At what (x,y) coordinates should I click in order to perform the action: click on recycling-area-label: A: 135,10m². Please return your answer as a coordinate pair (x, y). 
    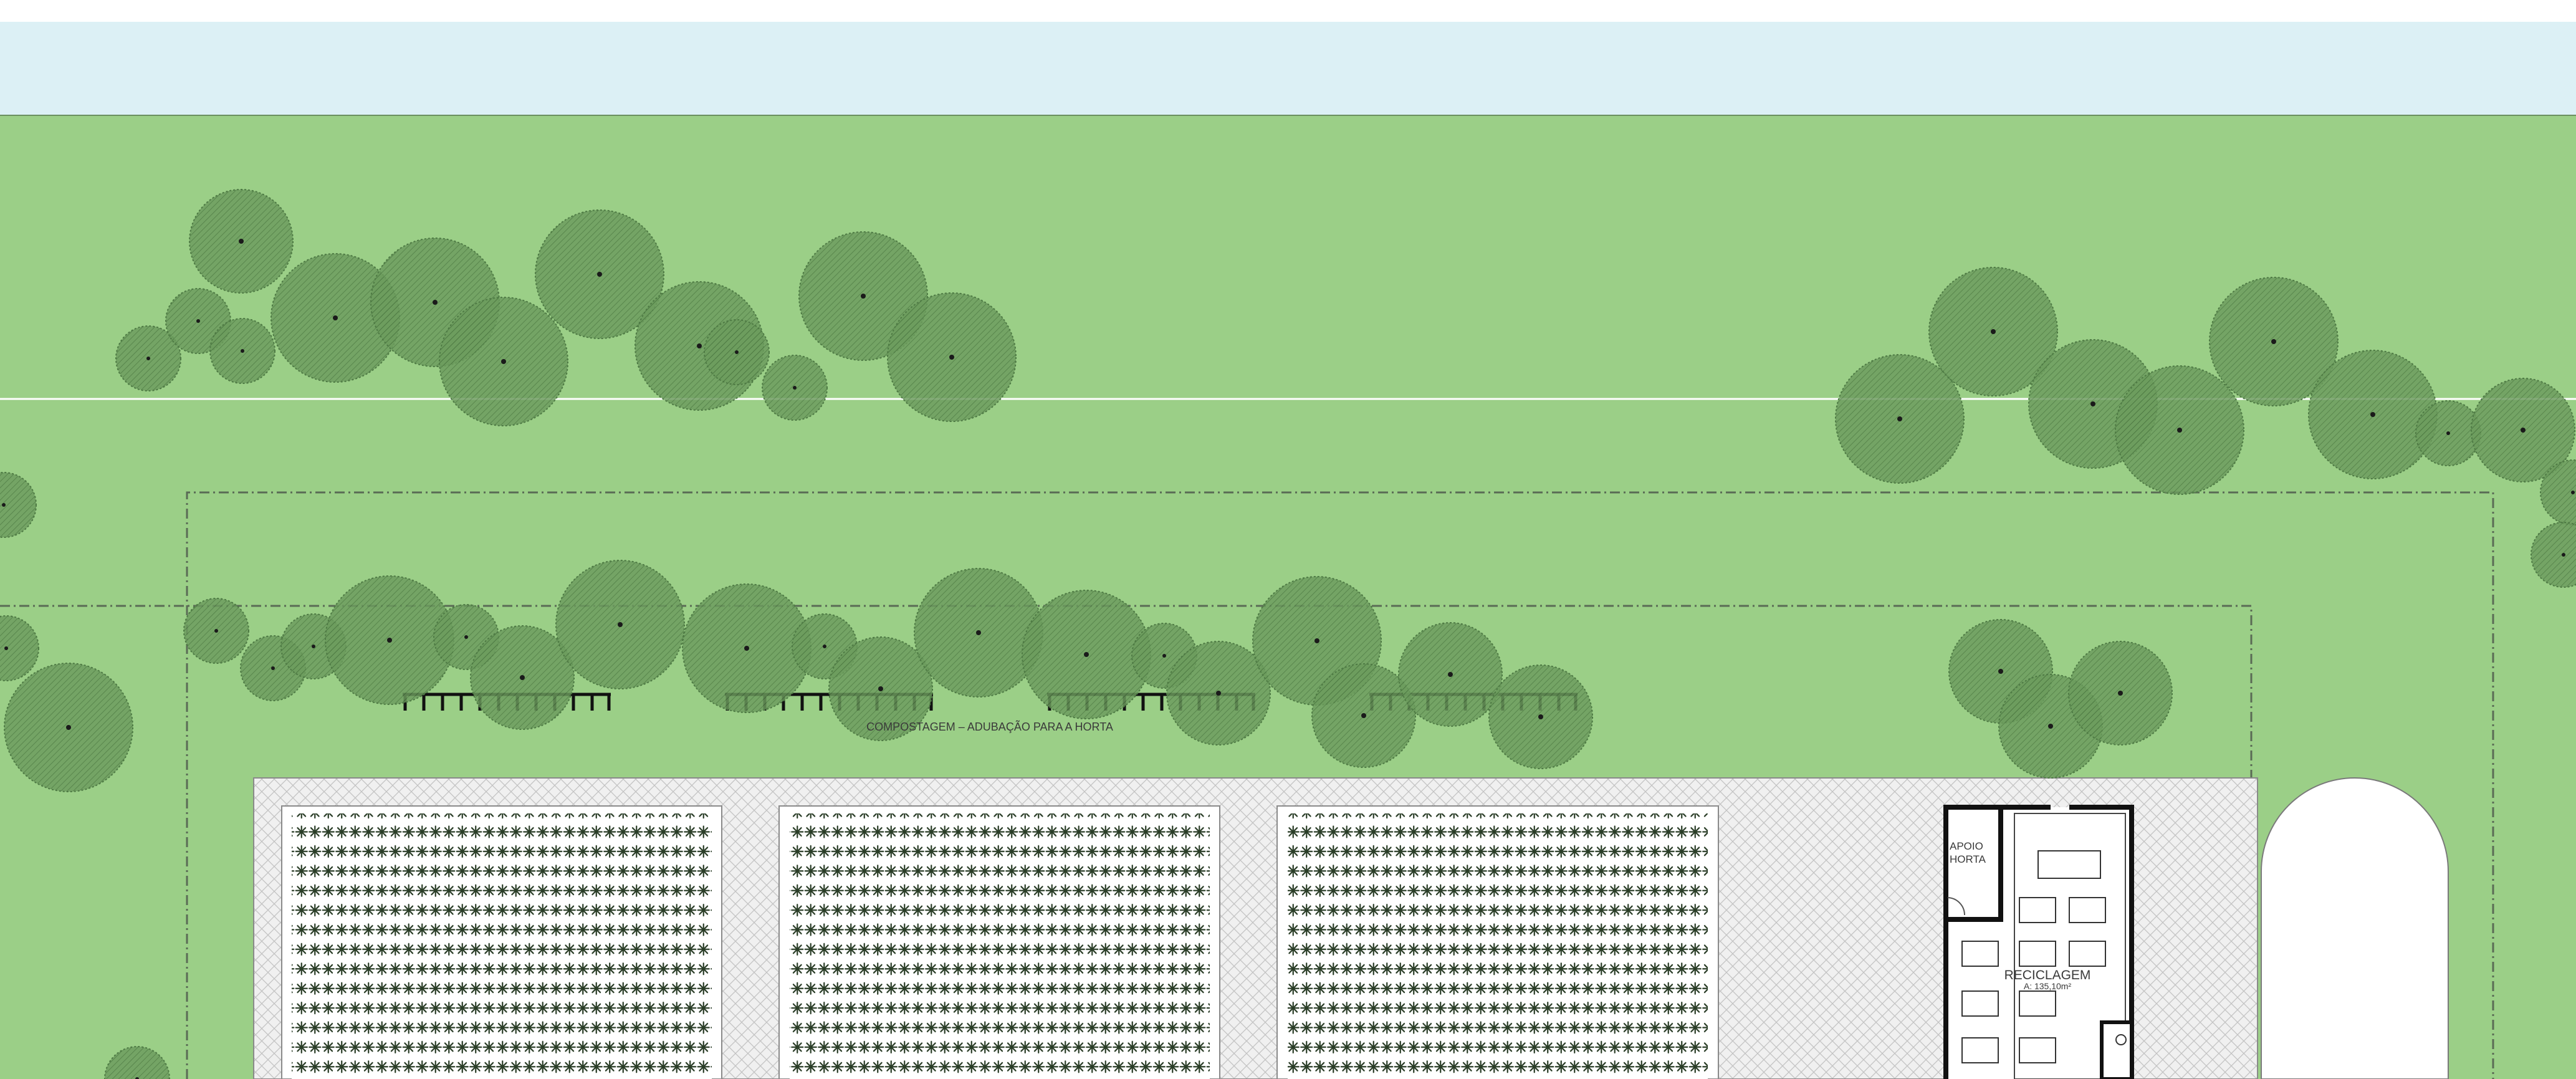
    Looking at the image, I should click on (2048, 986).